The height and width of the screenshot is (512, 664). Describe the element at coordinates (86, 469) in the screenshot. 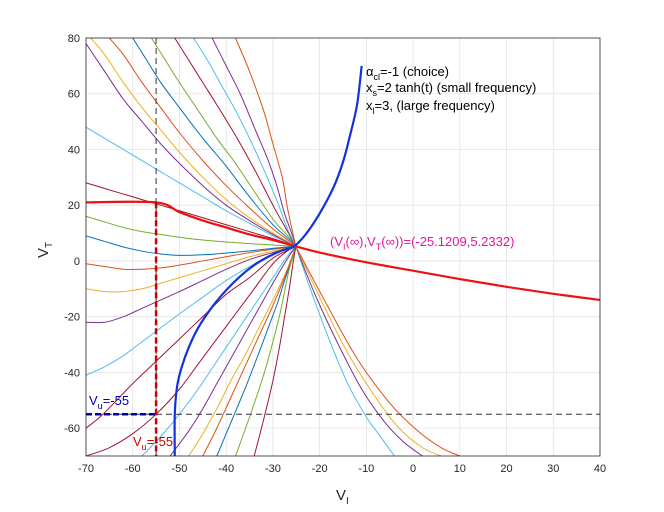

I see `x-tick-label: -70` at that location.